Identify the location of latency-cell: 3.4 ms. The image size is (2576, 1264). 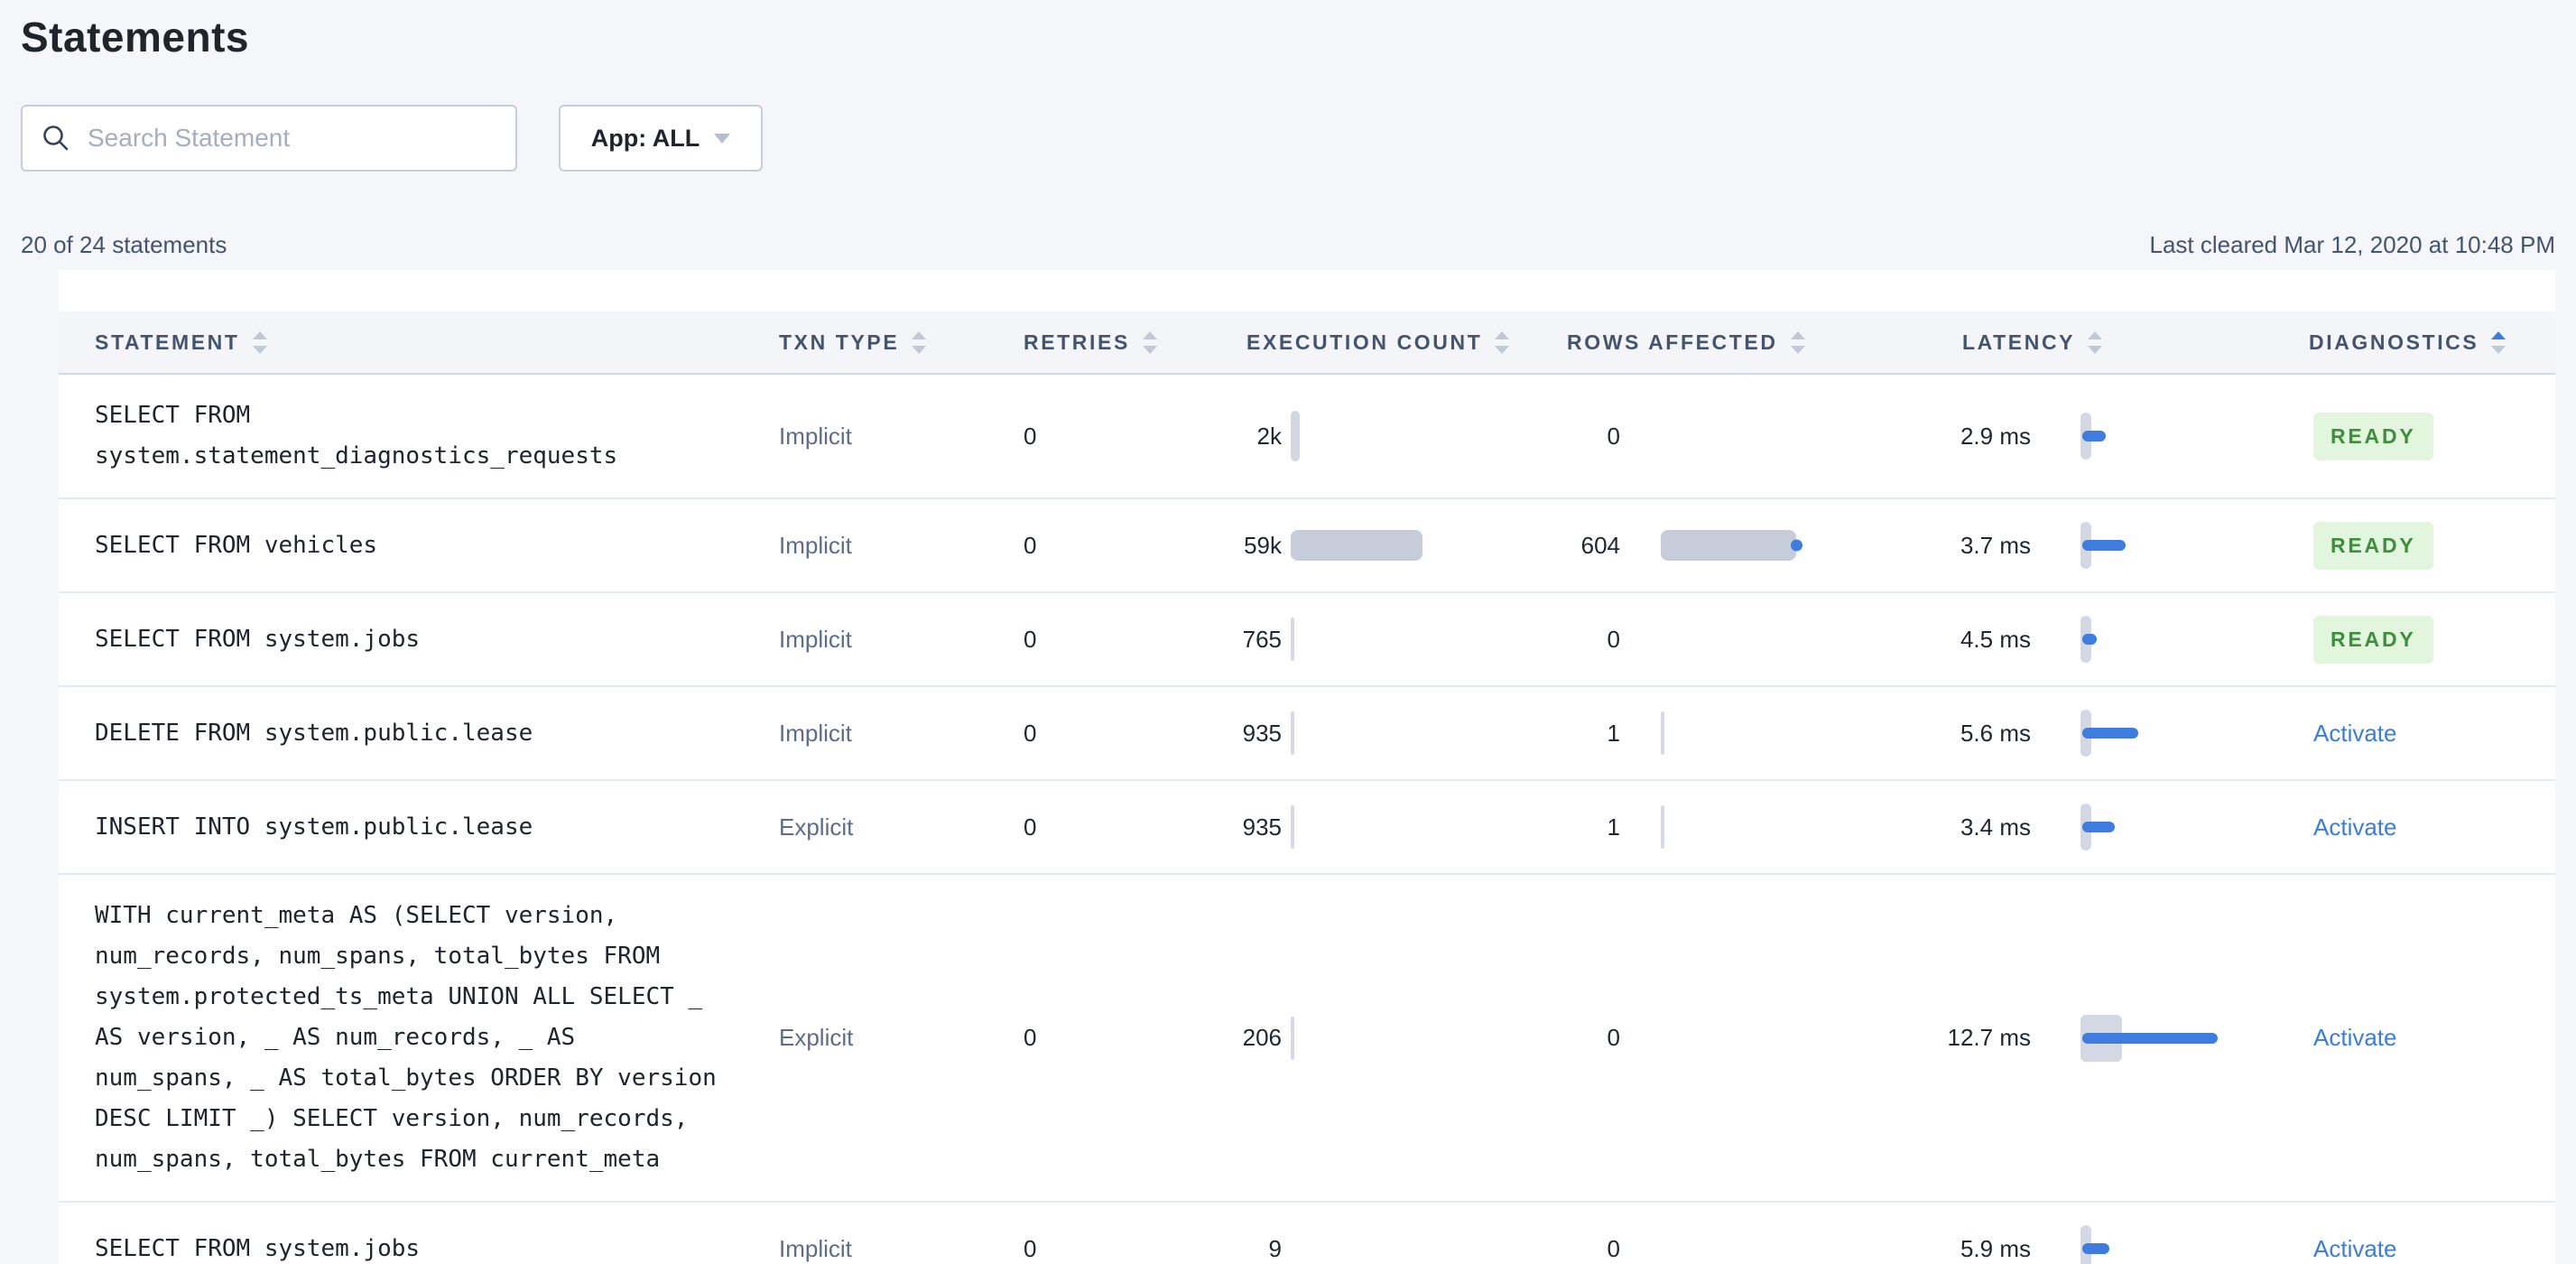
(2067, 827).